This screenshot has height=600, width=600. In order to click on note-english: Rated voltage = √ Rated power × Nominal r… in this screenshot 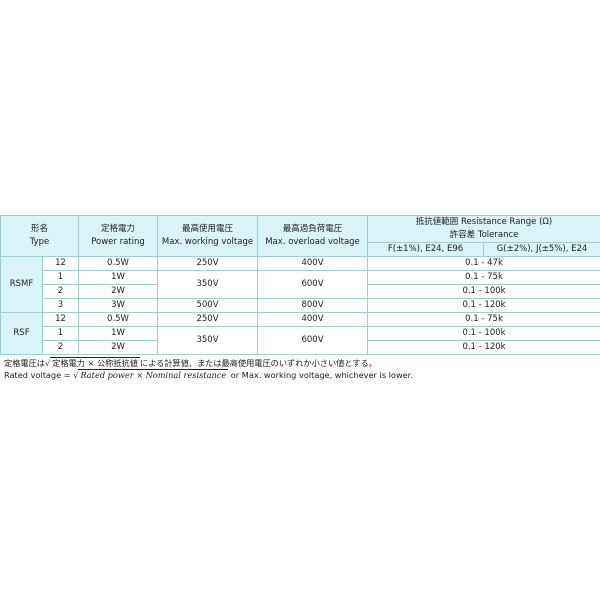, I will do `click(208, 374)`.